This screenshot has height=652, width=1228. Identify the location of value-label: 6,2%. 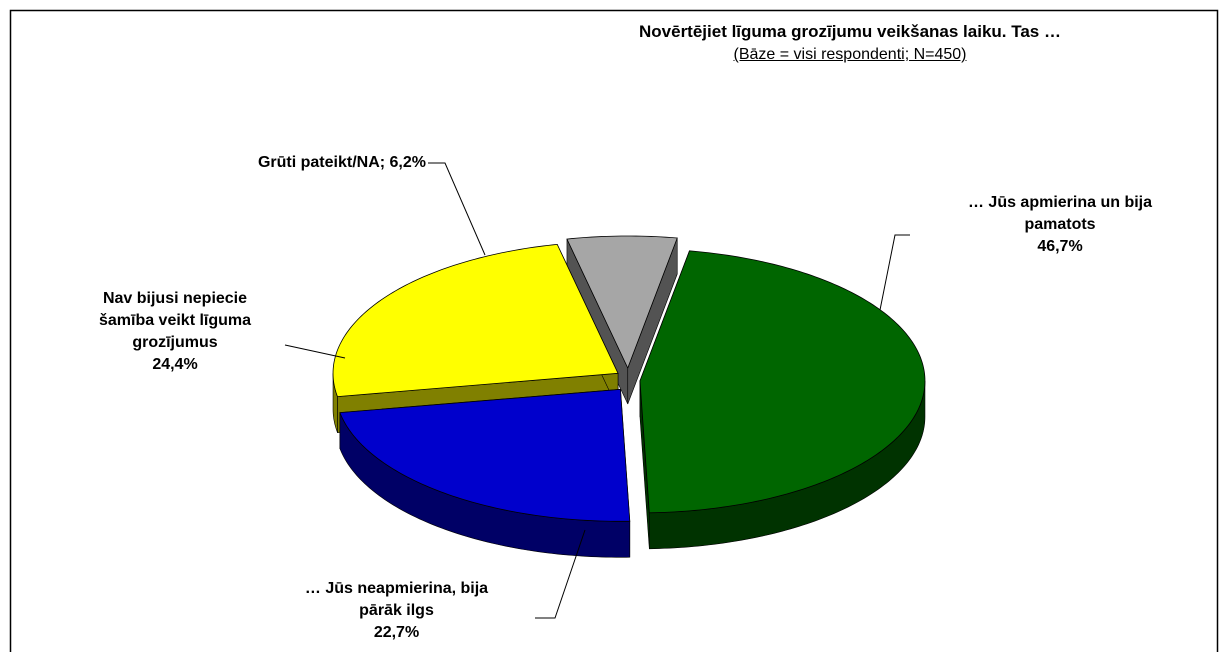
(407, 162).